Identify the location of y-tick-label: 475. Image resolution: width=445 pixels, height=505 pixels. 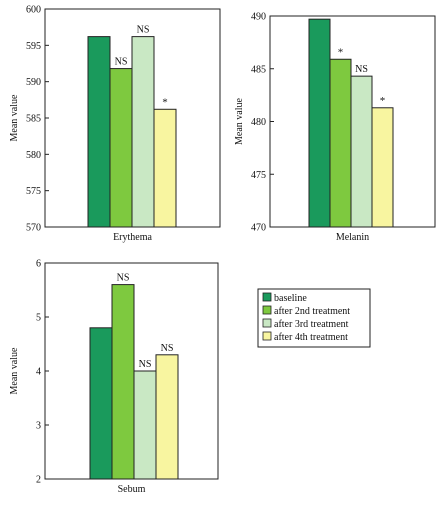
(258, 175).